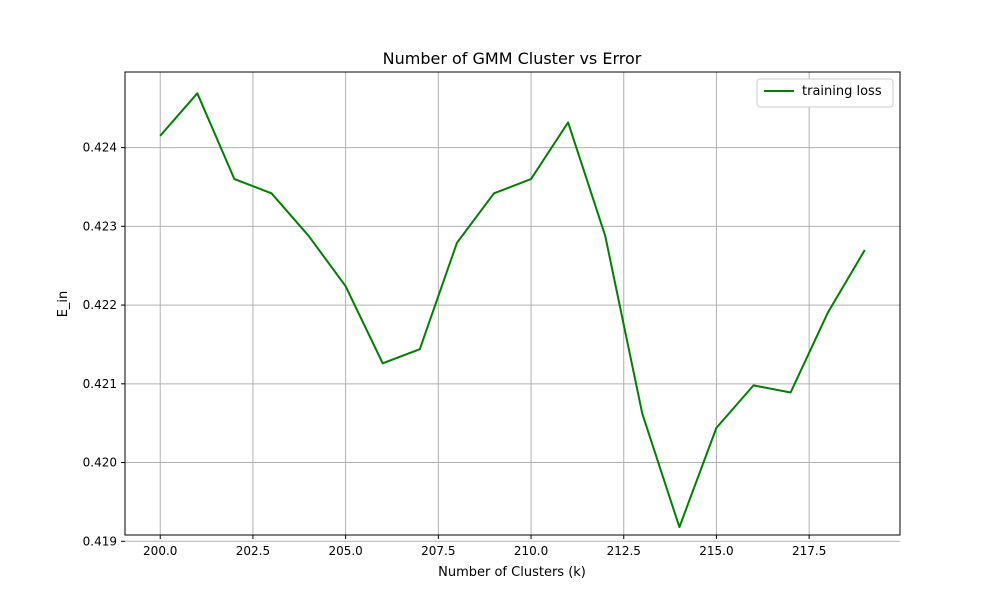 The height and width of the screenshot is (600, 1000). What do you see at coordinates (842, 91) in the screenshot?
I see `legend-label: training loss` at bounding box center [842, 91].